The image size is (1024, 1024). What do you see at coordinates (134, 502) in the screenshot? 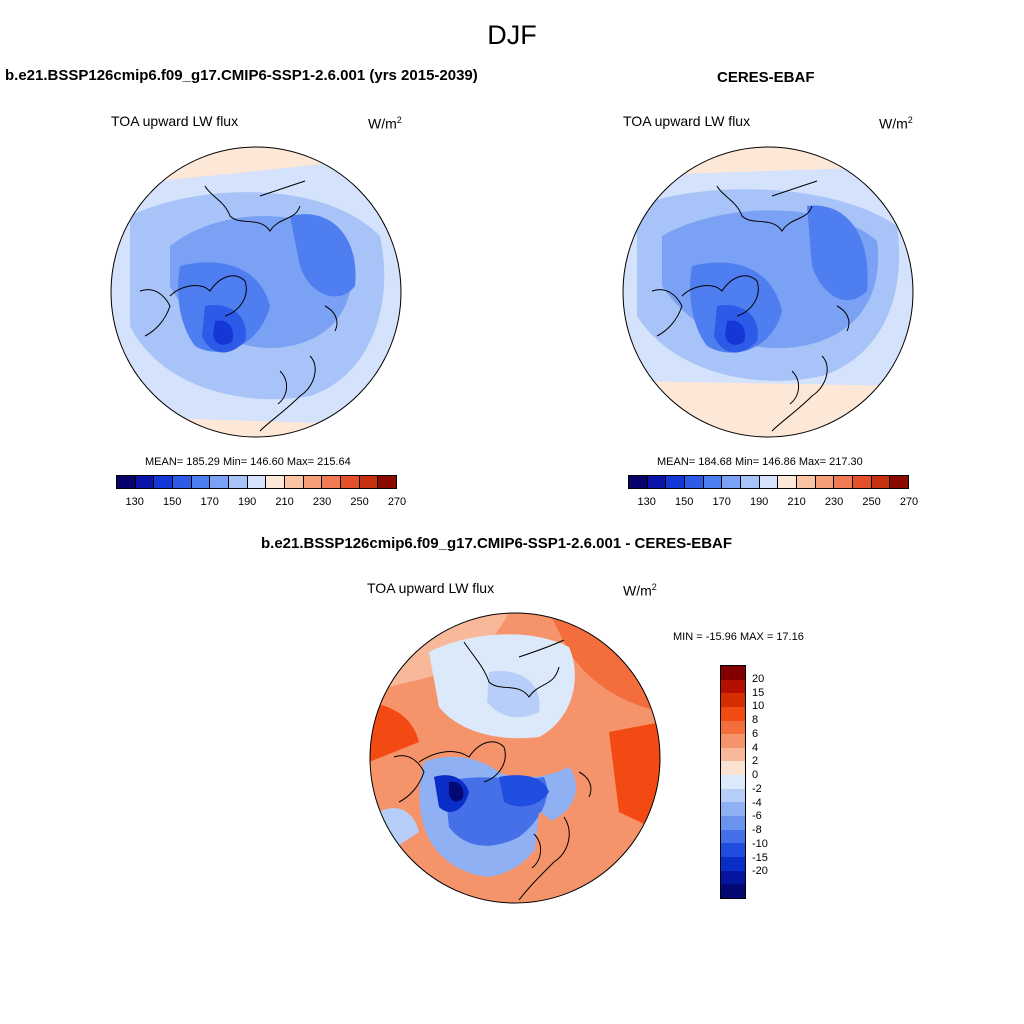
I see `panel1-tick-label: 130` at bounding box center [134, 502].